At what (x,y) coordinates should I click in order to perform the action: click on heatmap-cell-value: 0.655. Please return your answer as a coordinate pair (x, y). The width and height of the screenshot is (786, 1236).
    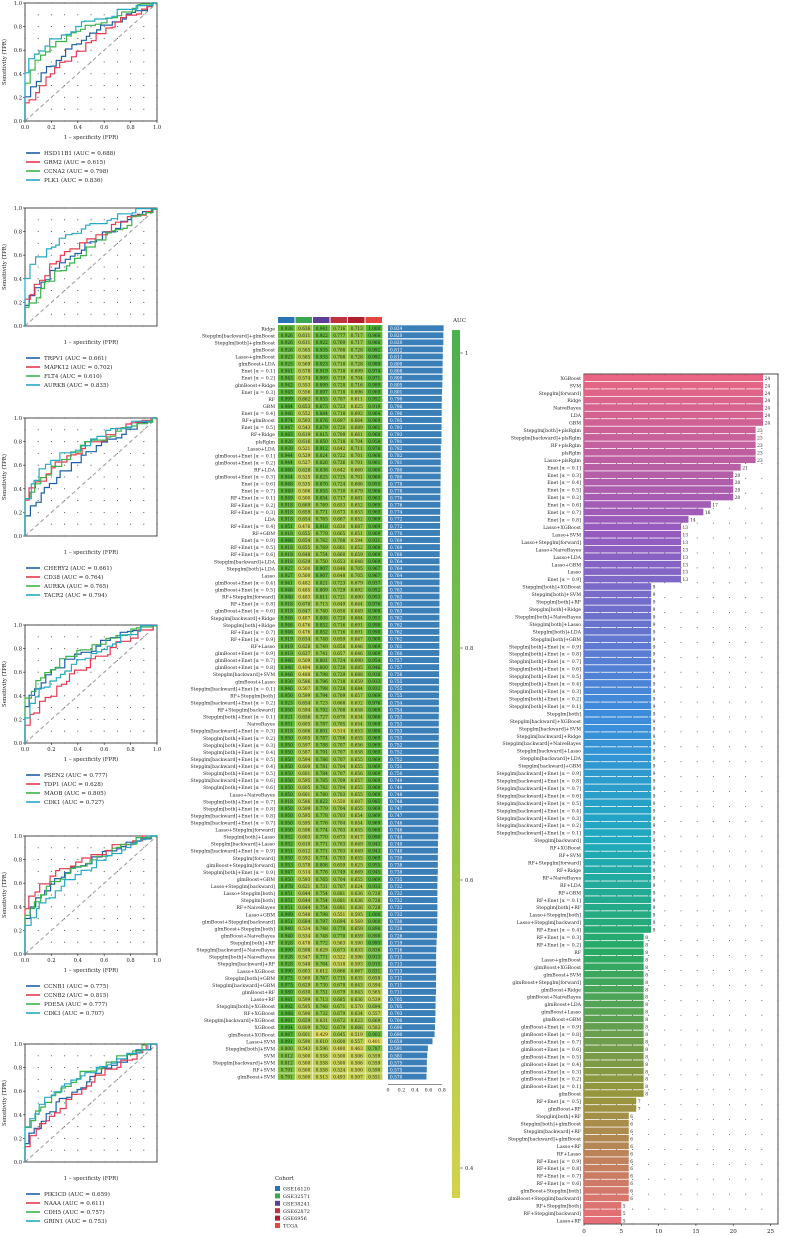
    Looking at the image, I should click on (357, 858).